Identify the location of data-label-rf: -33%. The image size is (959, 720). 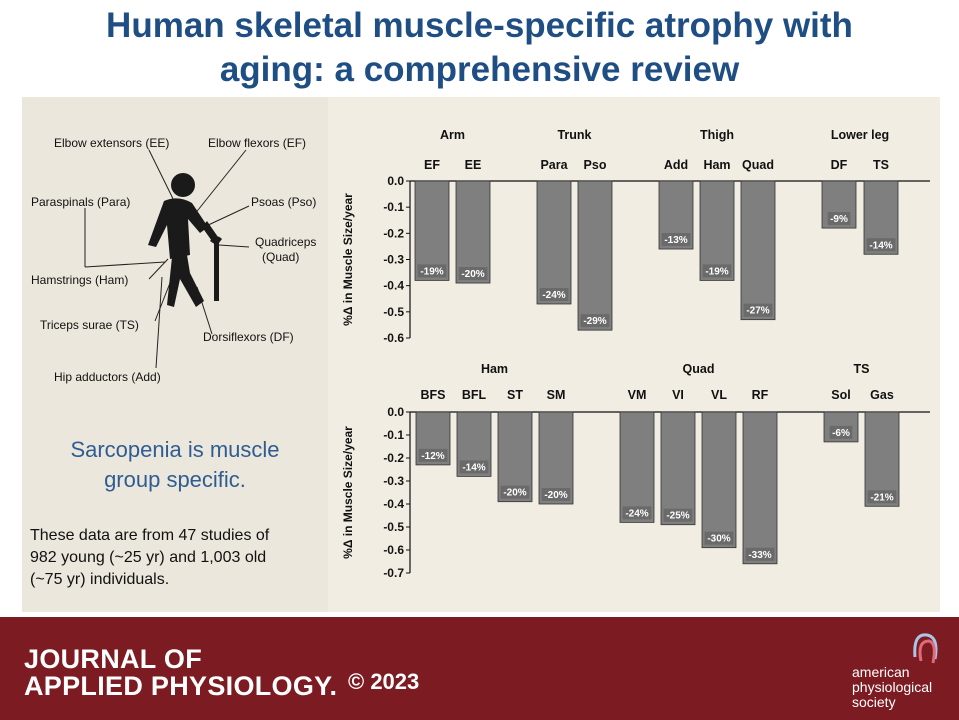
(759, 555).